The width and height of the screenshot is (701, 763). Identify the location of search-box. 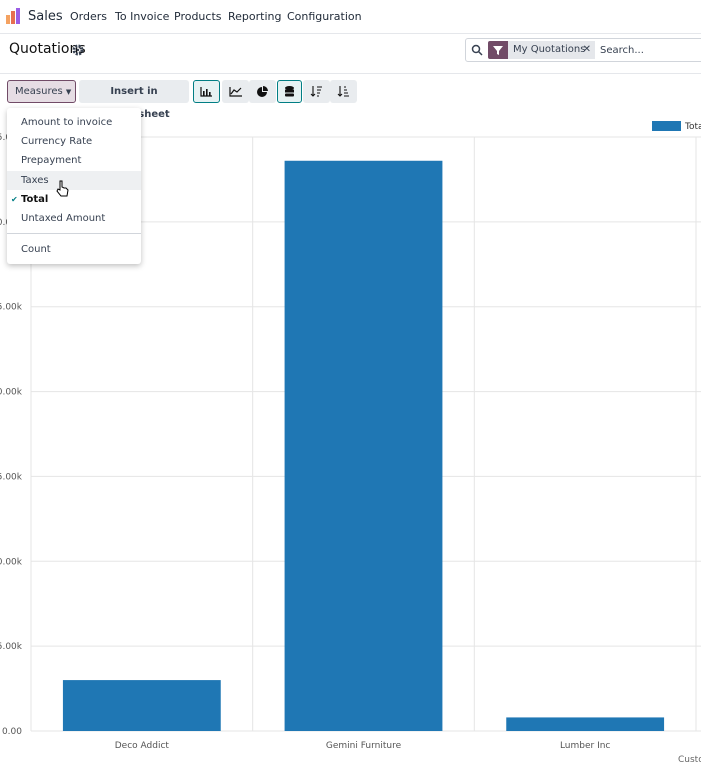
(583, 50).